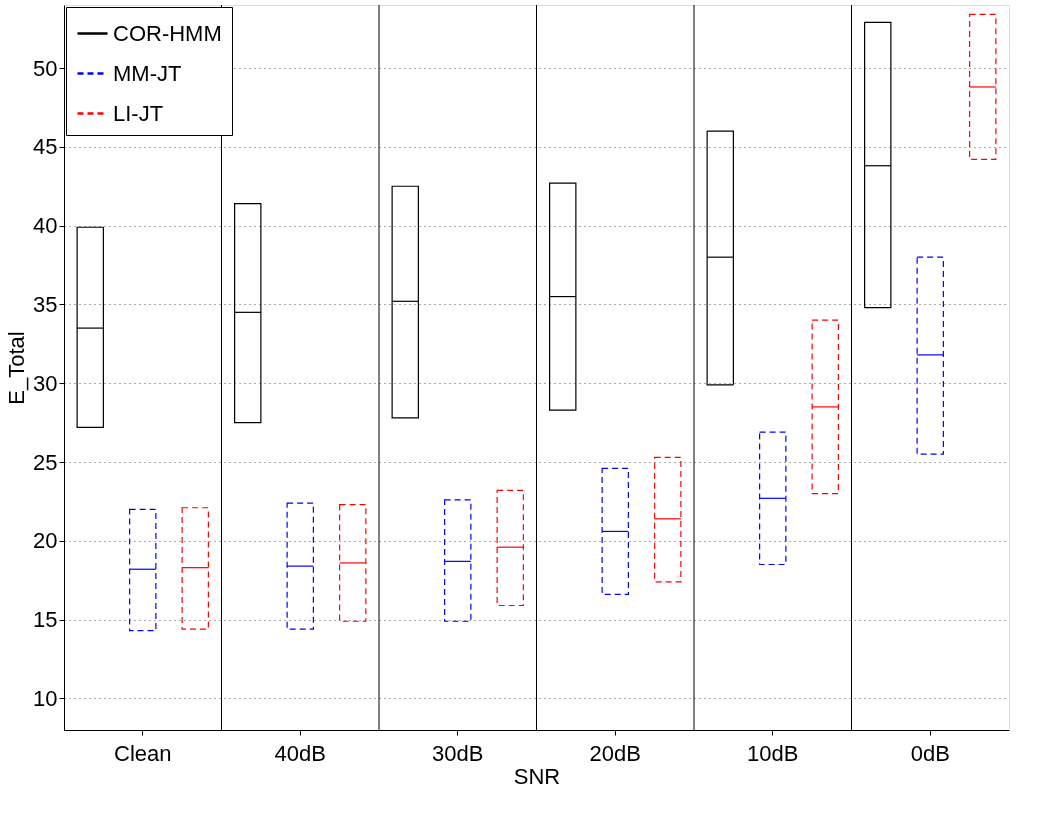 The image size is (1052, 821). What do you see at coordinates (143, 753) in the screenshot?
I see `x-tick-label: Clean` at bounding box center [143, 753].